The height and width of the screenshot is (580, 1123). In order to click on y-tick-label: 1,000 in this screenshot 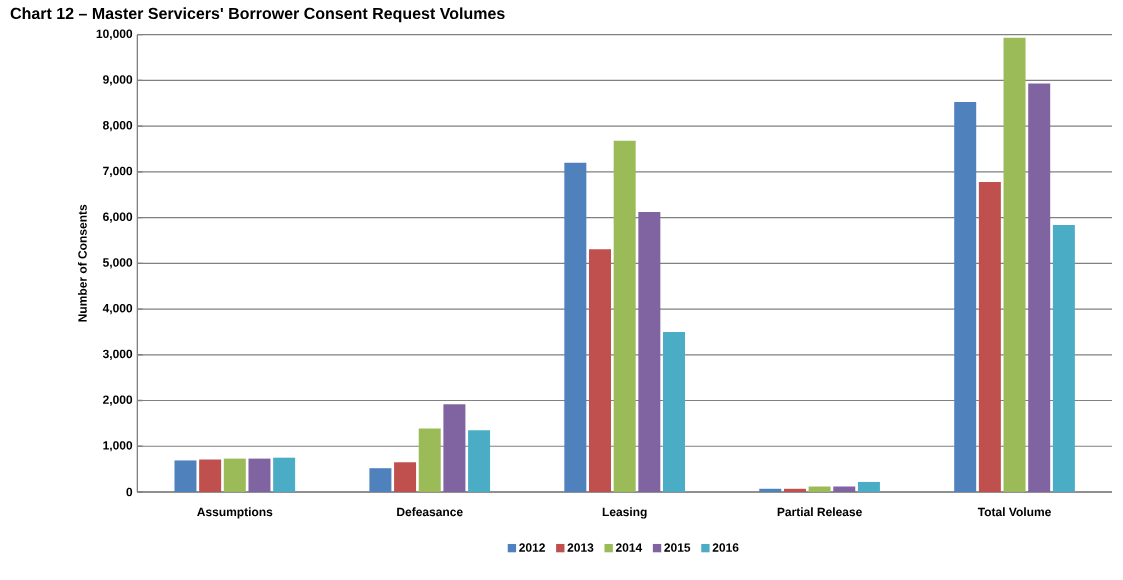, I will do `click(118, 446)`.